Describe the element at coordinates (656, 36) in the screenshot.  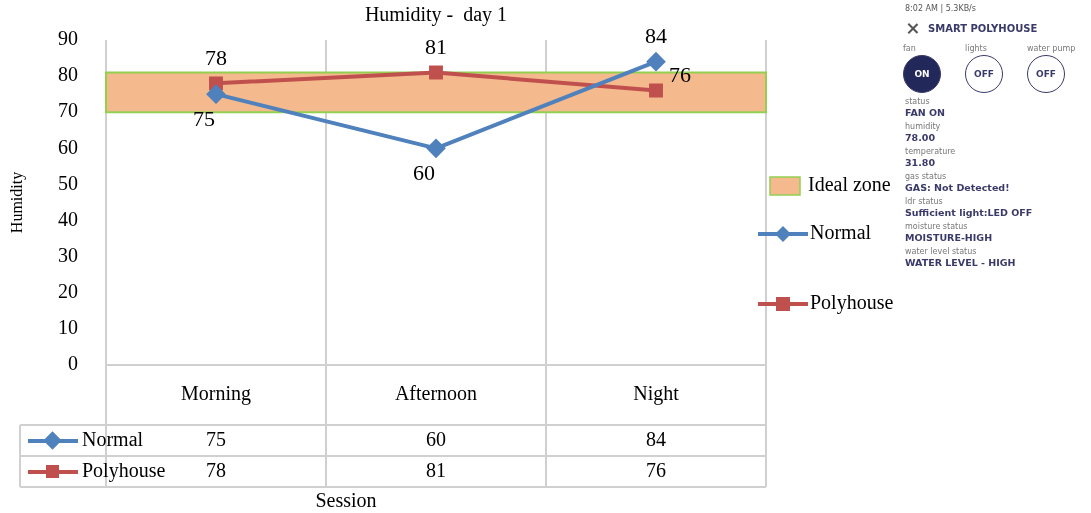
I see `text: 84` at that location.